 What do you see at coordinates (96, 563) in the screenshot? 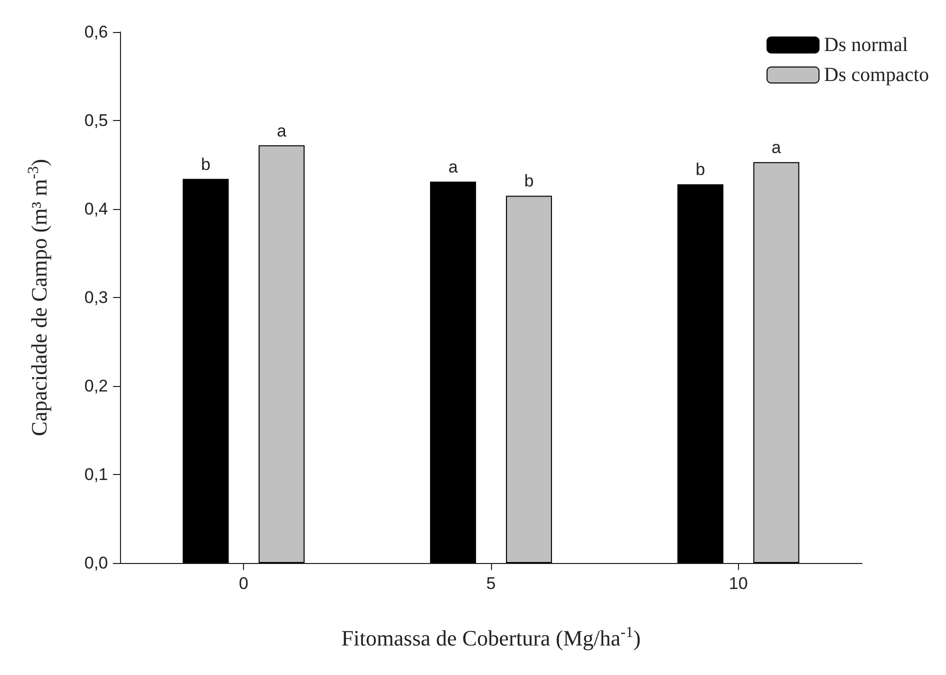
I see `y-tick-label: 0,0` at bounding box center [96, 563].